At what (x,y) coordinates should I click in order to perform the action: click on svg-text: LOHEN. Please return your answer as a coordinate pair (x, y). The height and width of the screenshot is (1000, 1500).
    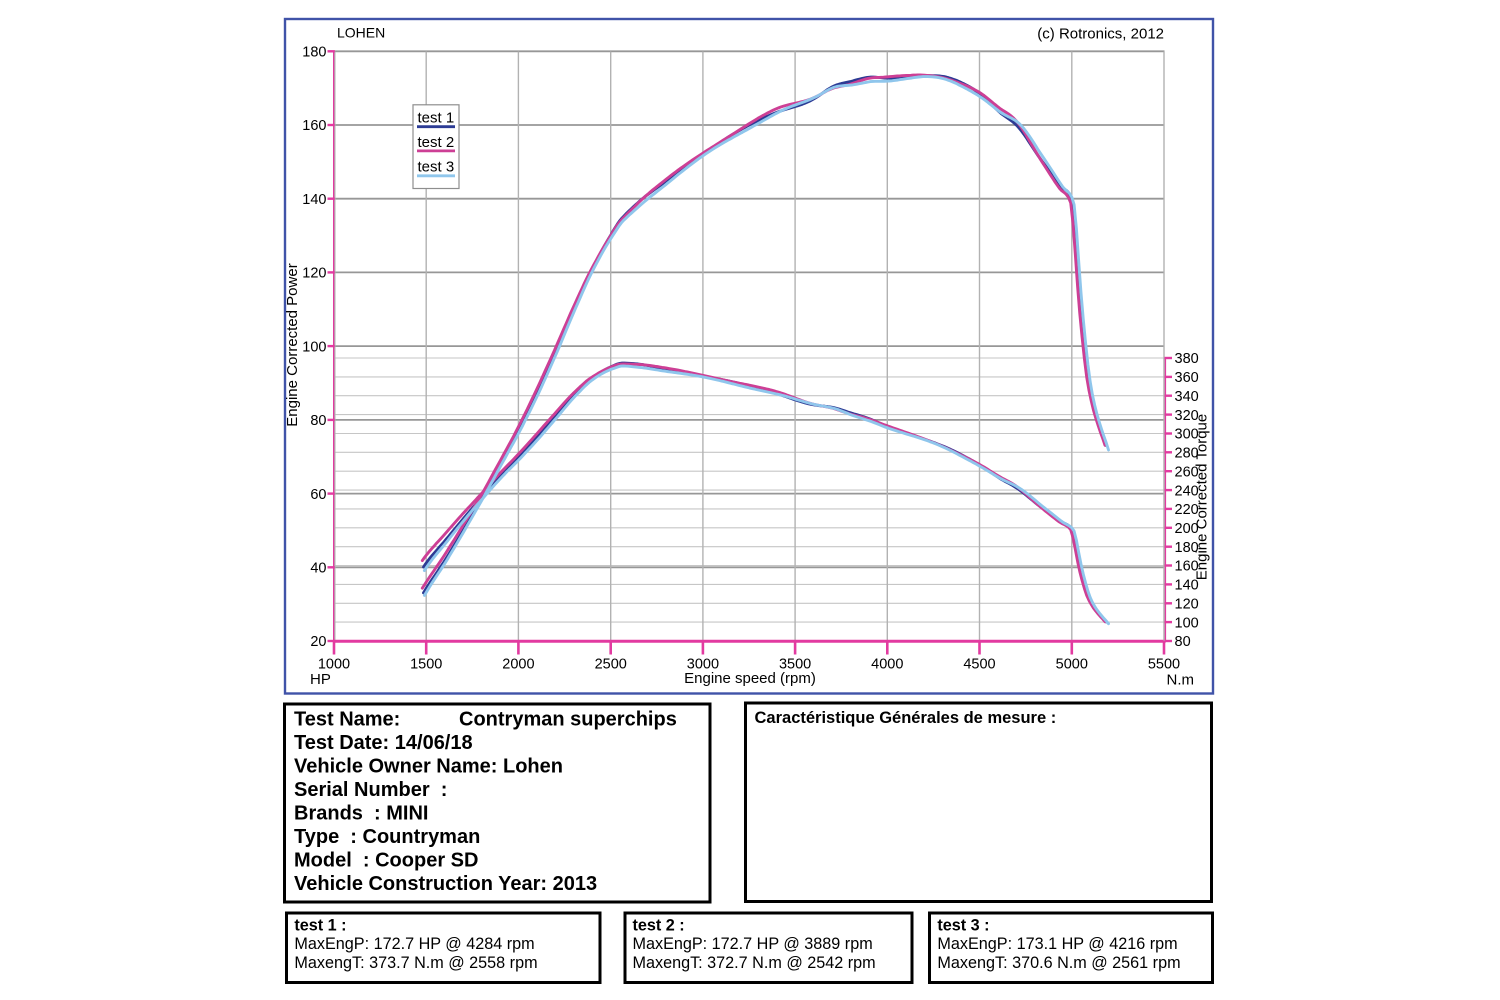
    Looking at the image, I should click on (361, 33).